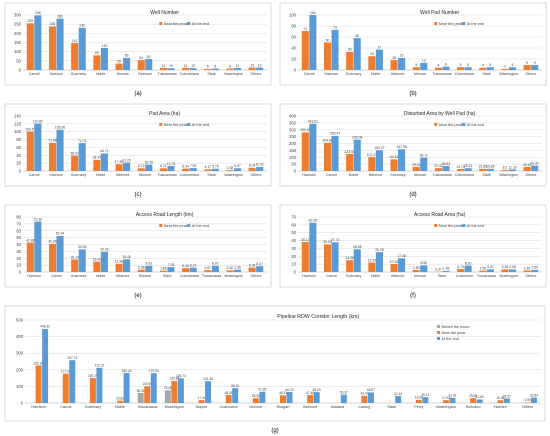  Describe the element at coordinates (252, 166) in the screenshot. I see `data-label: 8.24` at that location.